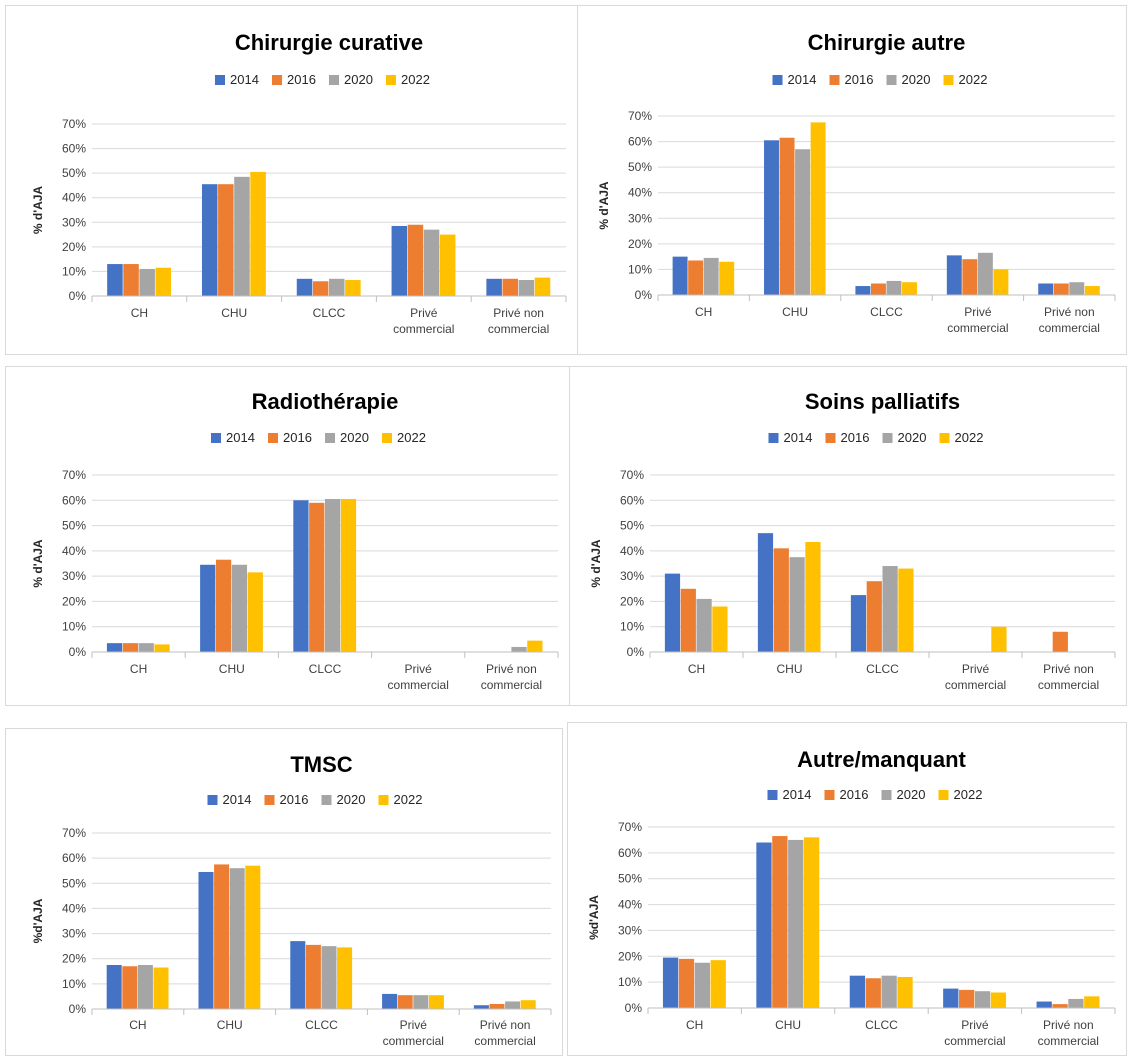  I want to click on chart-title: Chirurgie autre, so click(887, 42).